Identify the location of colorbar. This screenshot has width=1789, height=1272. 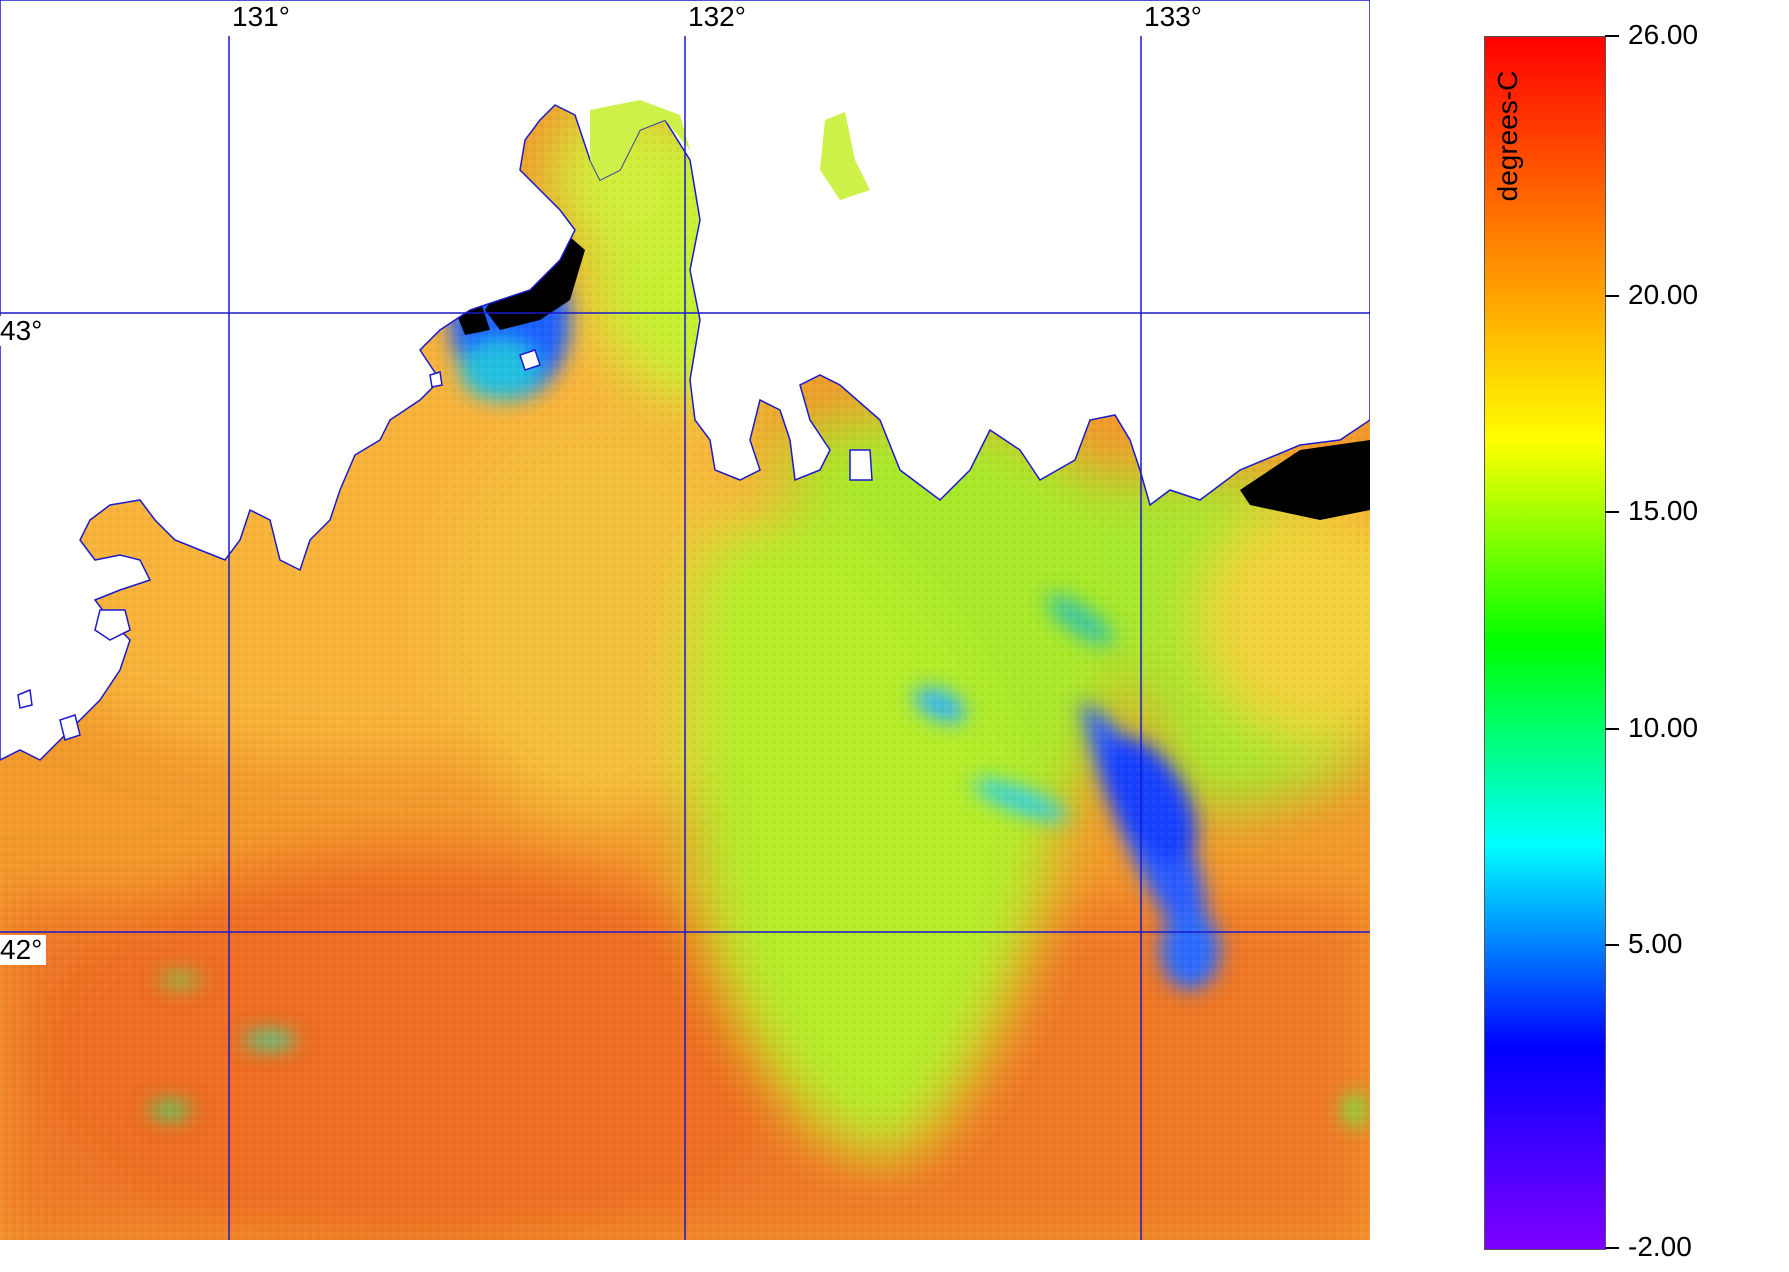
(1545, 643).